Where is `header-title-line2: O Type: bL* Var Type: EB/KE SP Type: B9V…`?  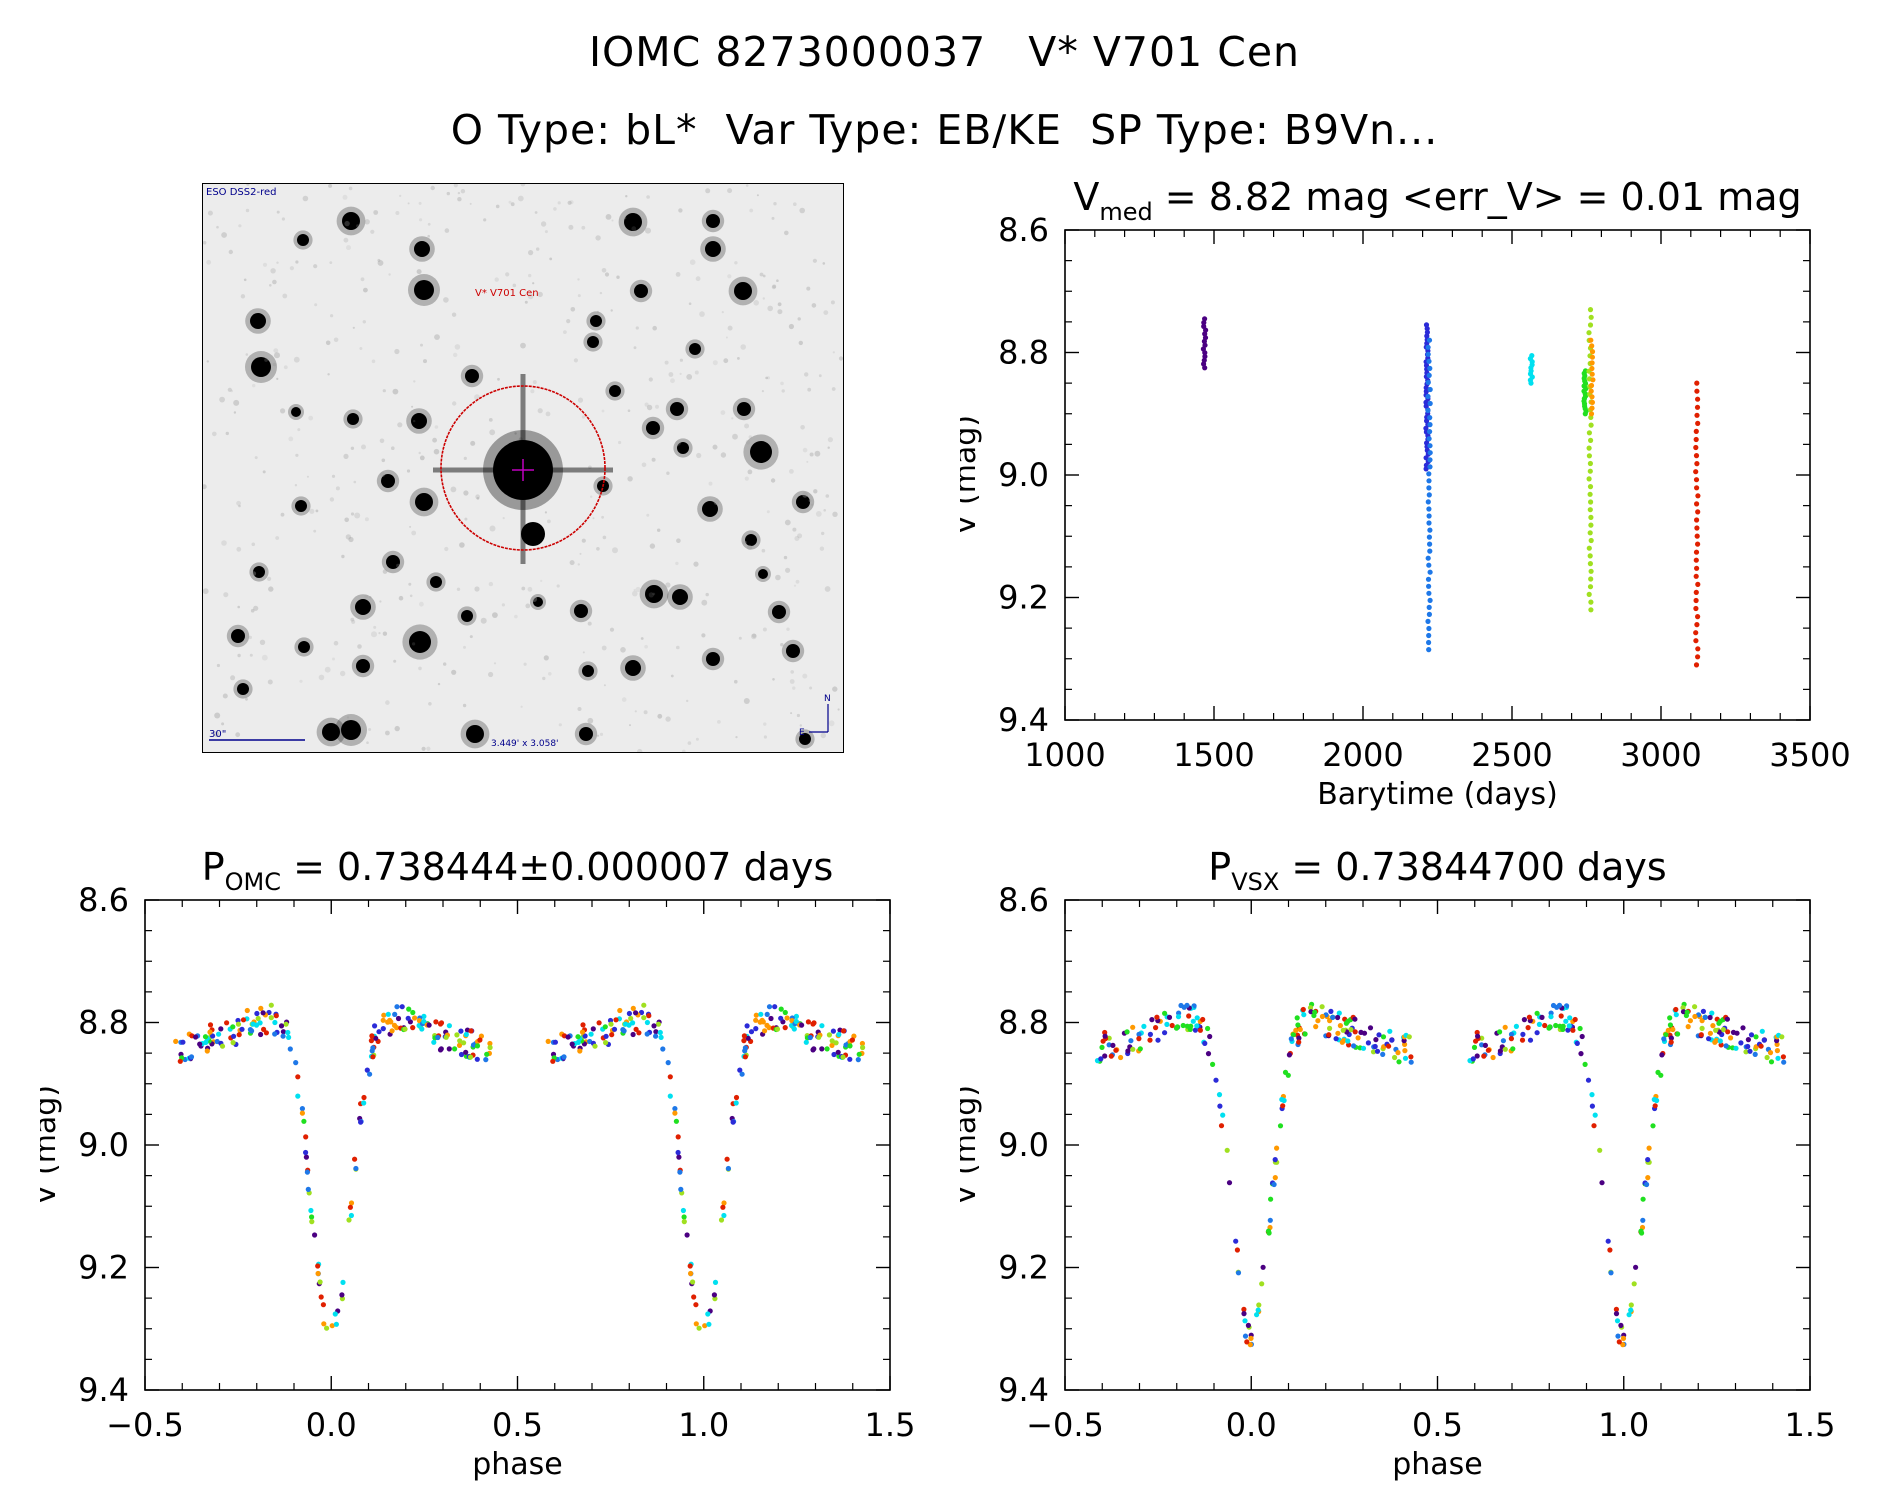
header-title-line2: O Type: bL* Var Type: EB/KE SP Type: B9V… is located at coordinates (944, 130).